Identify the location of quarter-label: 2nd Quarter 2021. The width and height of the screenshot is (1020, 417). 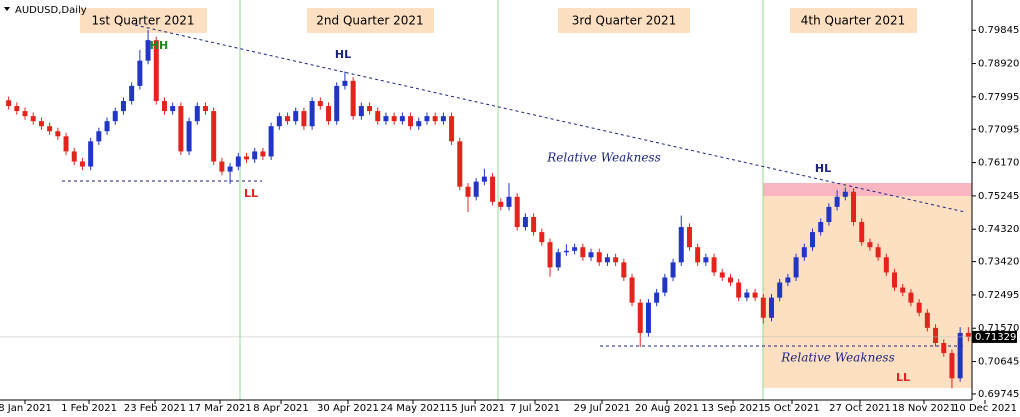
(369, 21).